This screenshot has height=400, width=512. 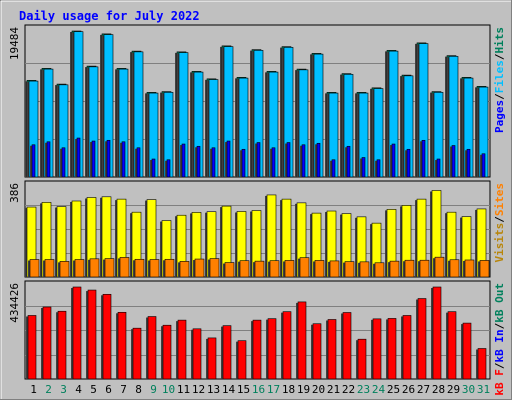 I want to click on x-tick-label: 28, so click(x=438, y=389).